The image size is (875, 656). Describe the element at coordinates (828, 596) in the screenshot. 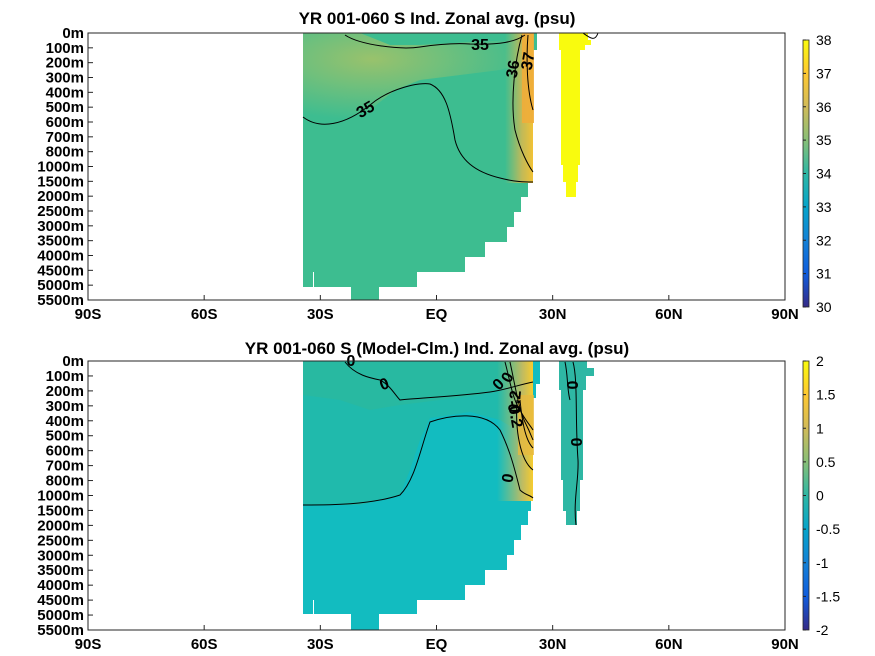

I see `colorbar-tick-label: -1.5` at that location.